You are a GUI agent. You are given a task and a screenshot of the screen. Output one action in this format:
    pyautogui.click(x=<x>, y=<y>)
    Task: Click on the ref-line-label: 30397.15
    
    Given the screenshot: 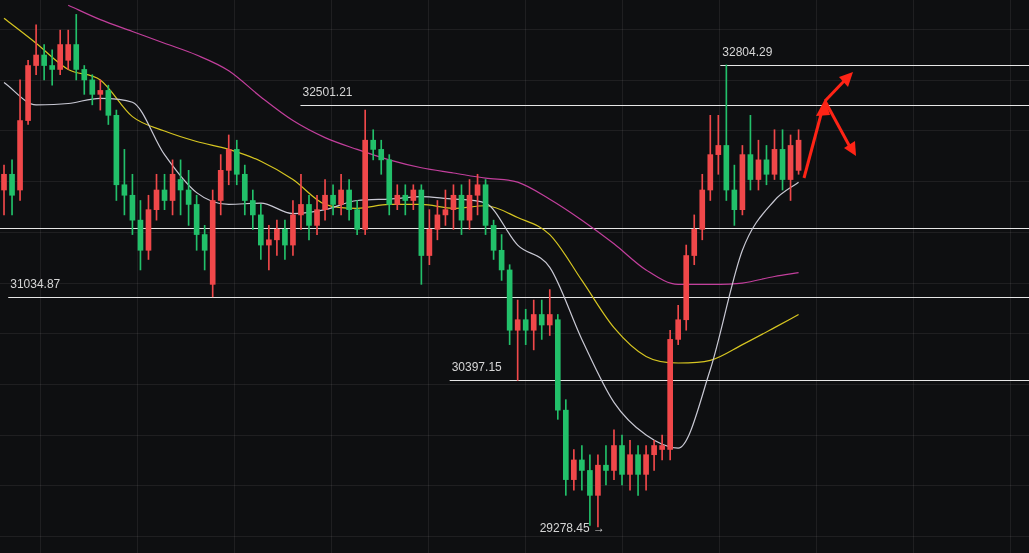 What is the action you would take?
    pyautogui.click(x=477, y=366)
    